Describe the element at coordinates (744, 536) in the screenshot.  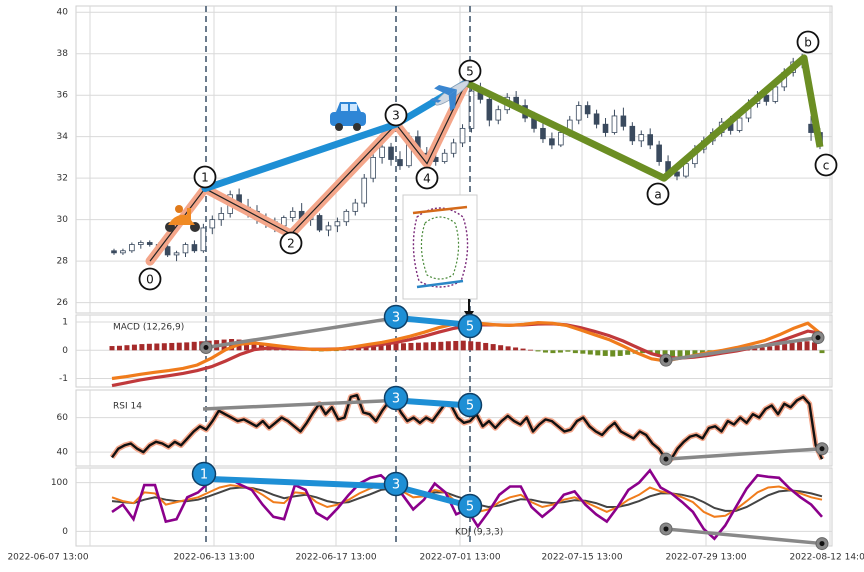
I see `kdj-divergence-line` at that location.